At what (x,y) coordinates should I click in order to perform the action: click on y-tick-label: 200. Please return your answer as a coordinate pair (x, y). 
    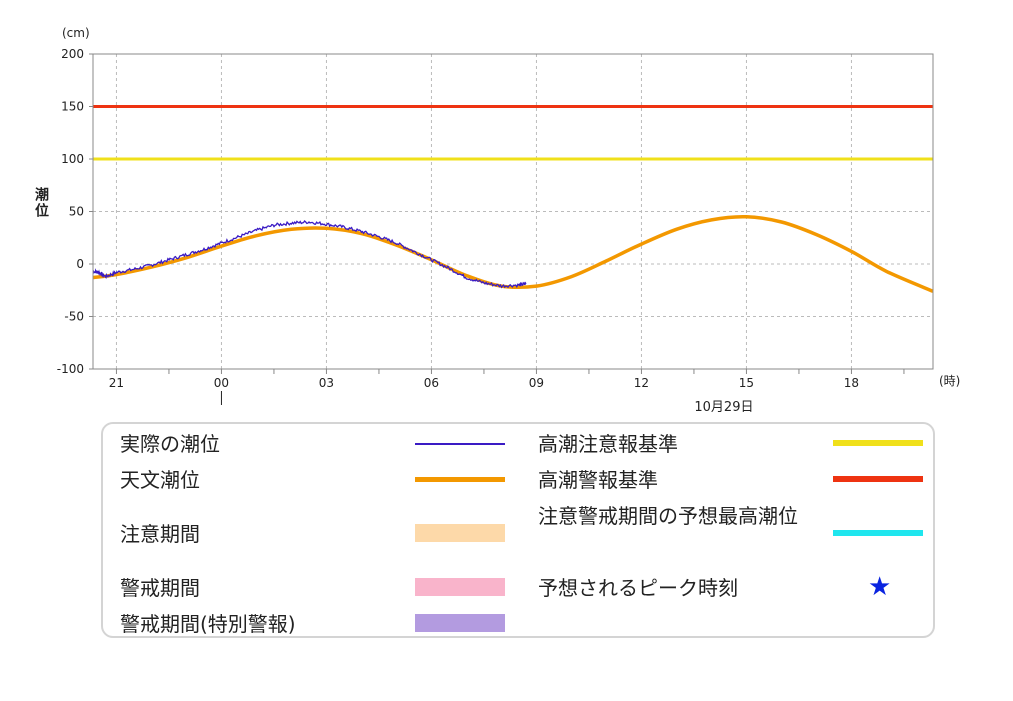
    Looking at the image, I should click on (72, 54).